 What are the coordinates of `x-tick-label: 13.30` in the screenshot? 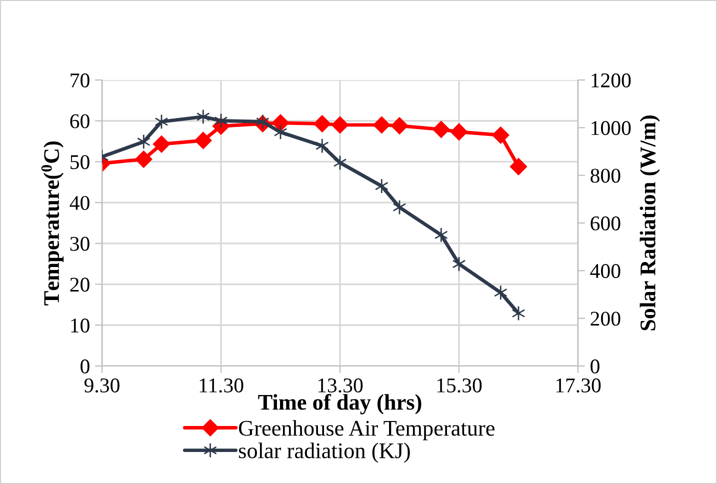 It's located at (340, 385).